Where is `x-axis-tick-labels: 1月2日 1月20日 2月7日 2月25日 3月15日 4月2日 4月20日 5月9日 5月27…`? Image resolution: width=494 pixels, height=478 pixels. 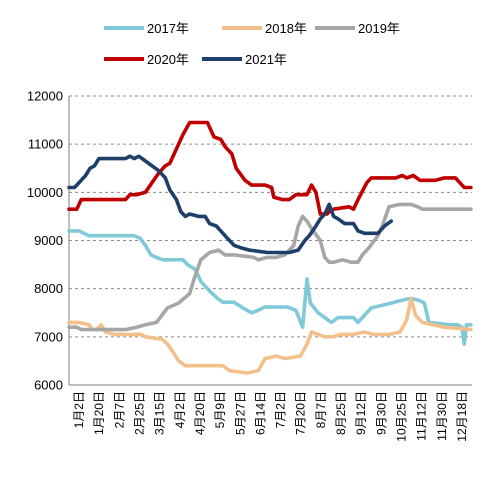 x-axis-tick-labels: 1月2日 1月20日 2月7日 2月25日 3月15日 4月2日 4月20日 5月9日 5月27… is located at coordinates (270, 416).